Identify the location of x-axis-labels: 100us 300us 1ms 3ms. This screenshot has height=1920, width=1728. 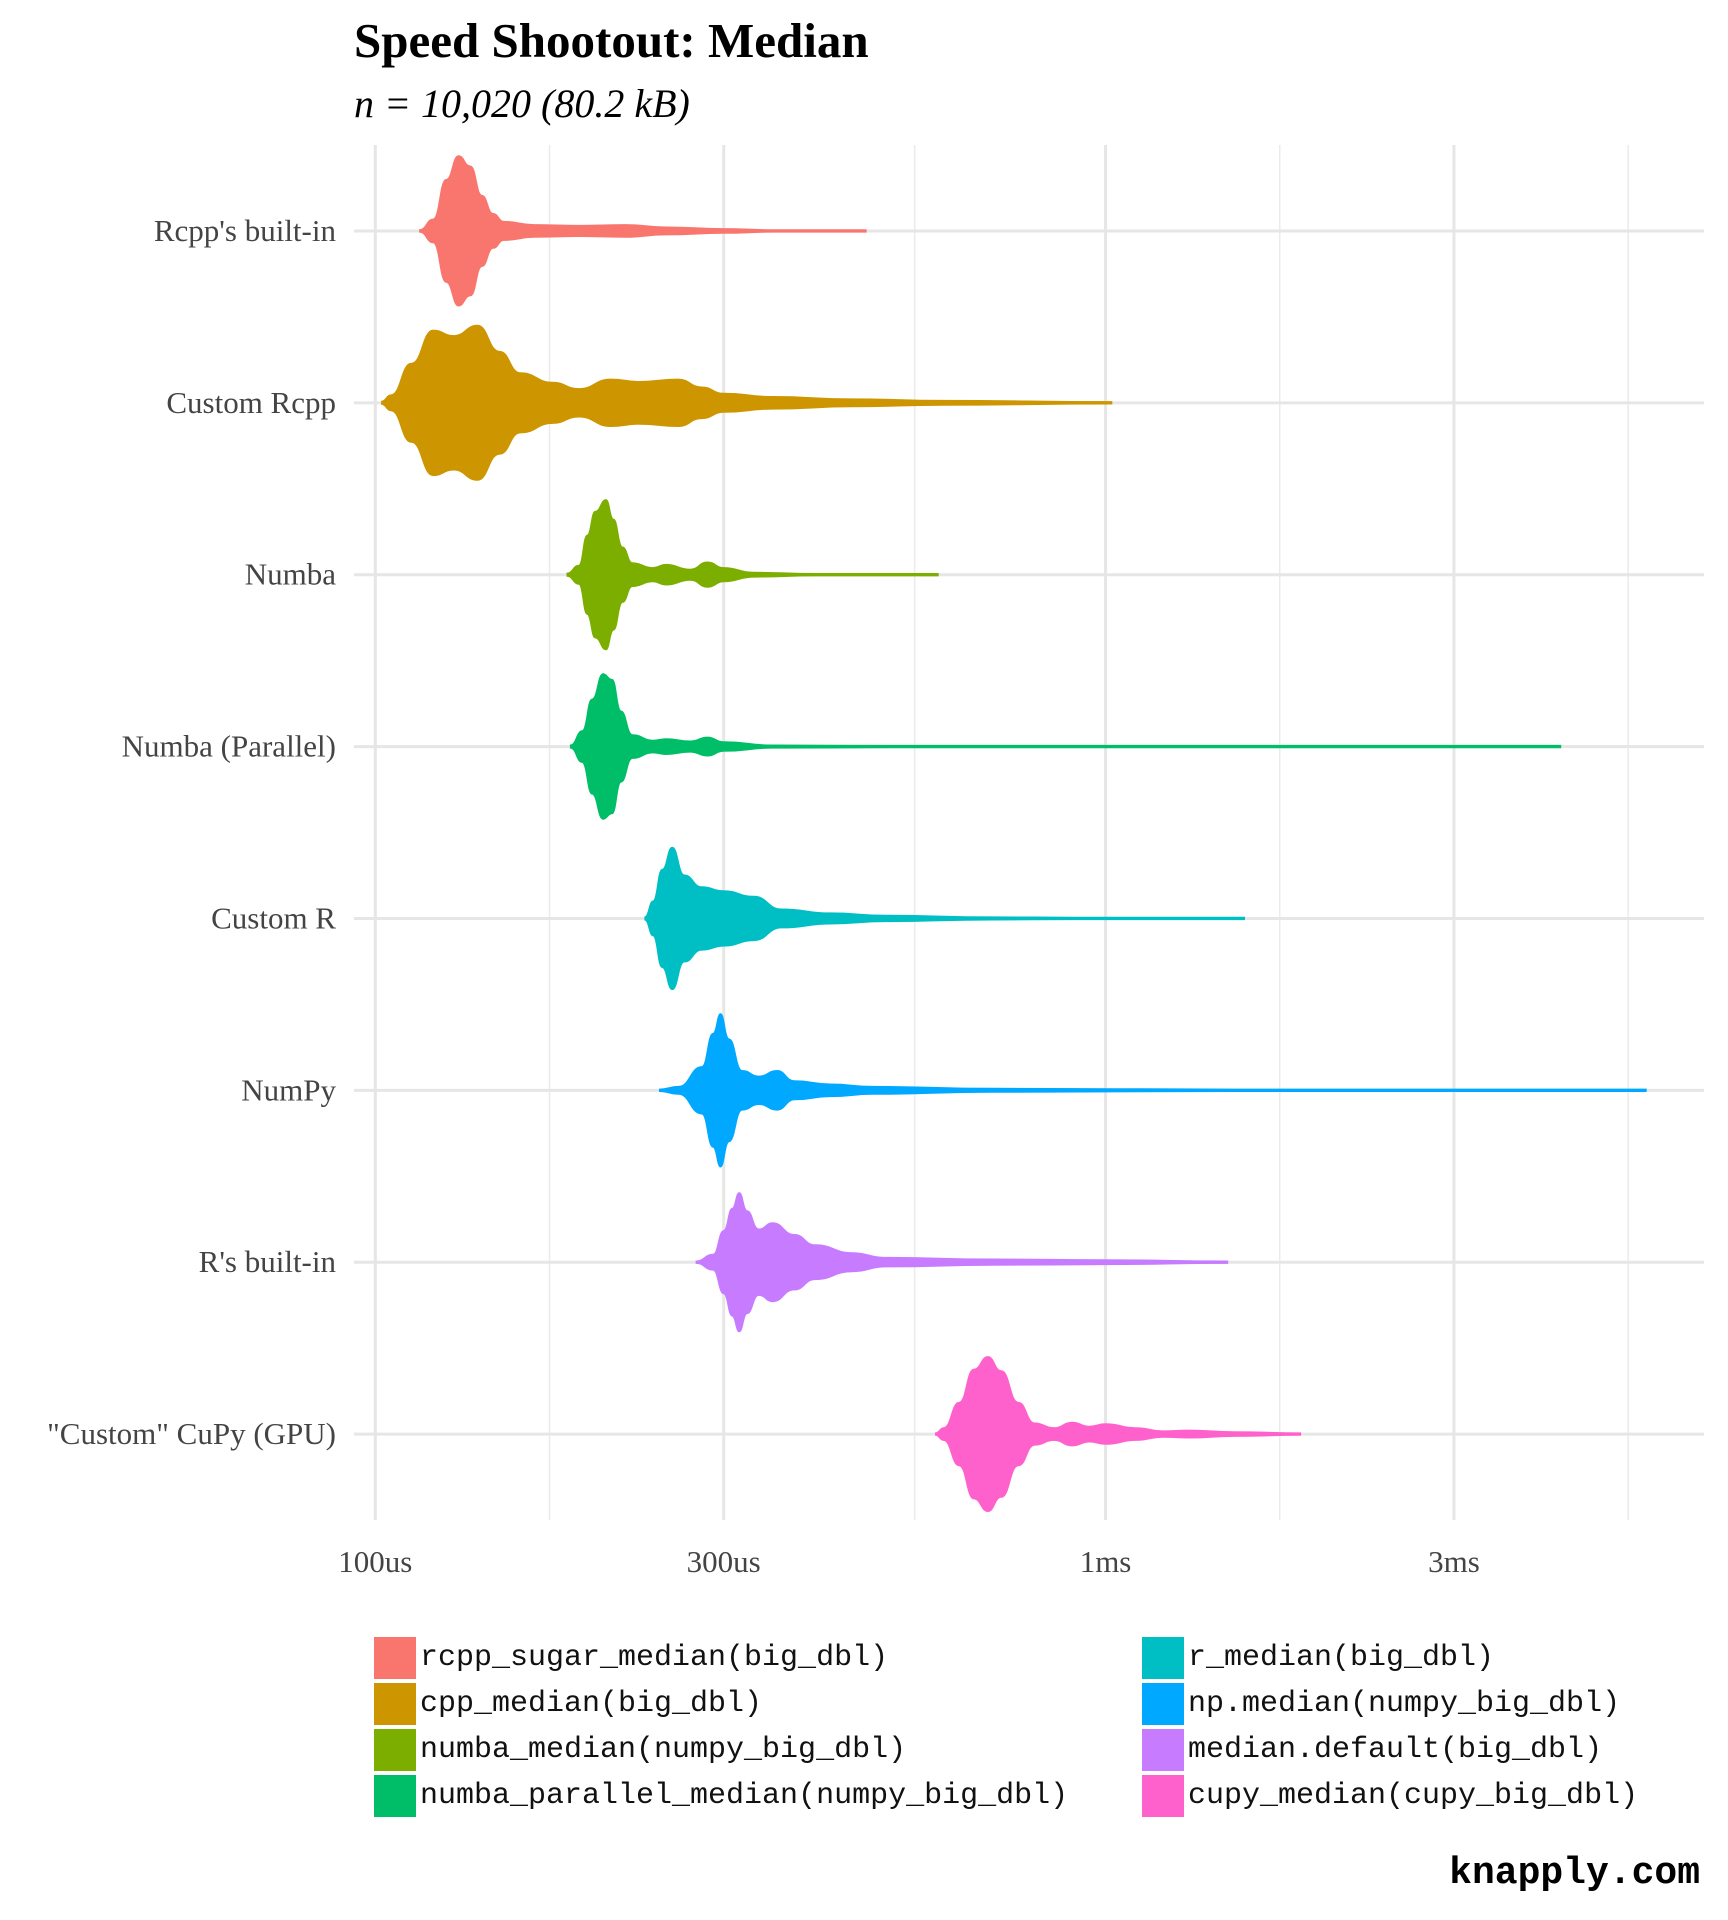
(909, 1561).